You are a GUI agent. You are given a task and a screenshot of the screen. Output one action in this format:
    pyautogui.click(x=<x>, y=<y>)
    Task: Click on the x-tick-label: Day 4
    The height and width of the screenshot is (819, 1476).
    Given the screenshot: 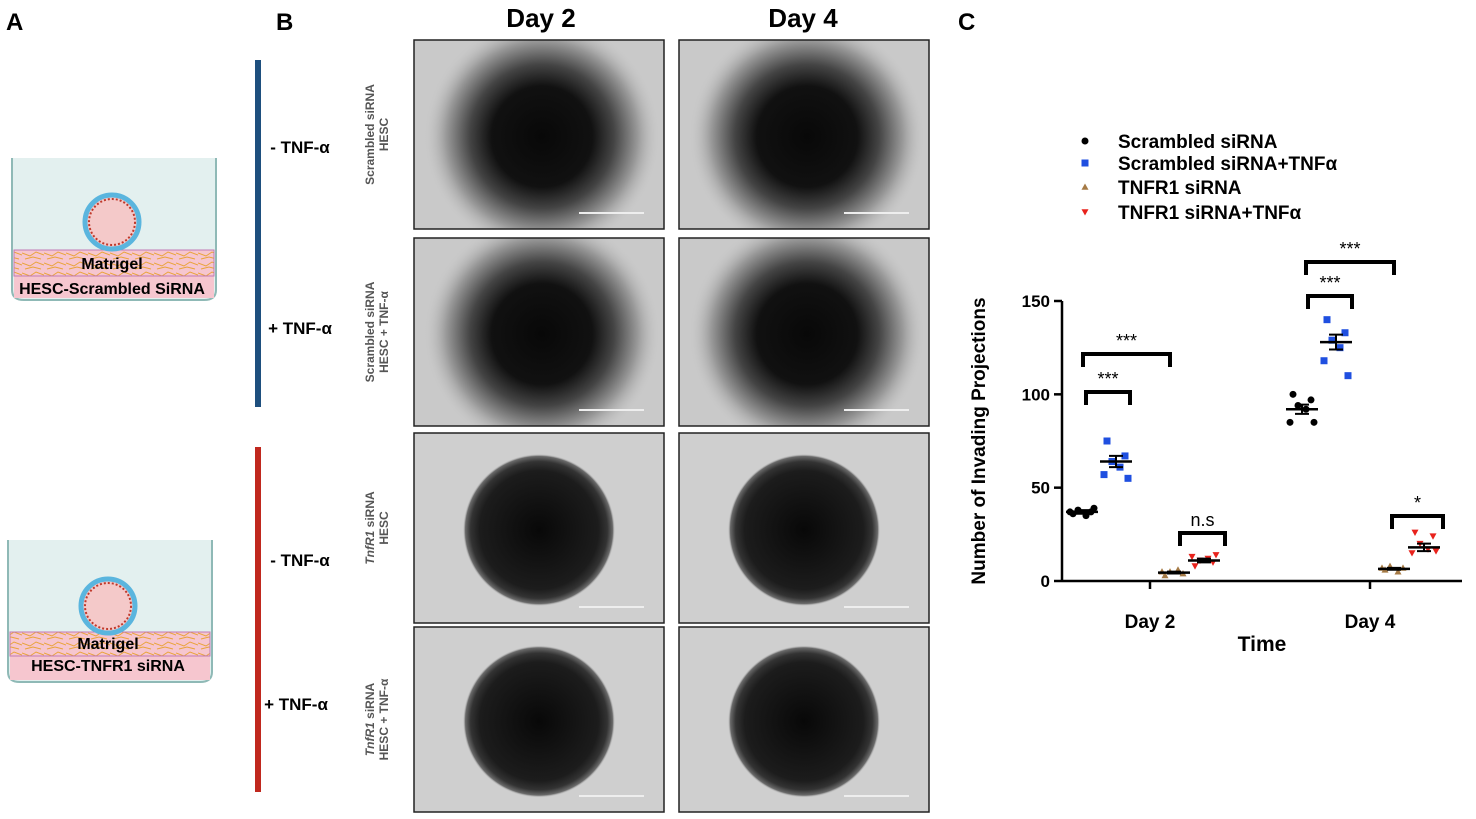 What is the action you would take?
    pyautogui.click(x=1370, y=622)
    